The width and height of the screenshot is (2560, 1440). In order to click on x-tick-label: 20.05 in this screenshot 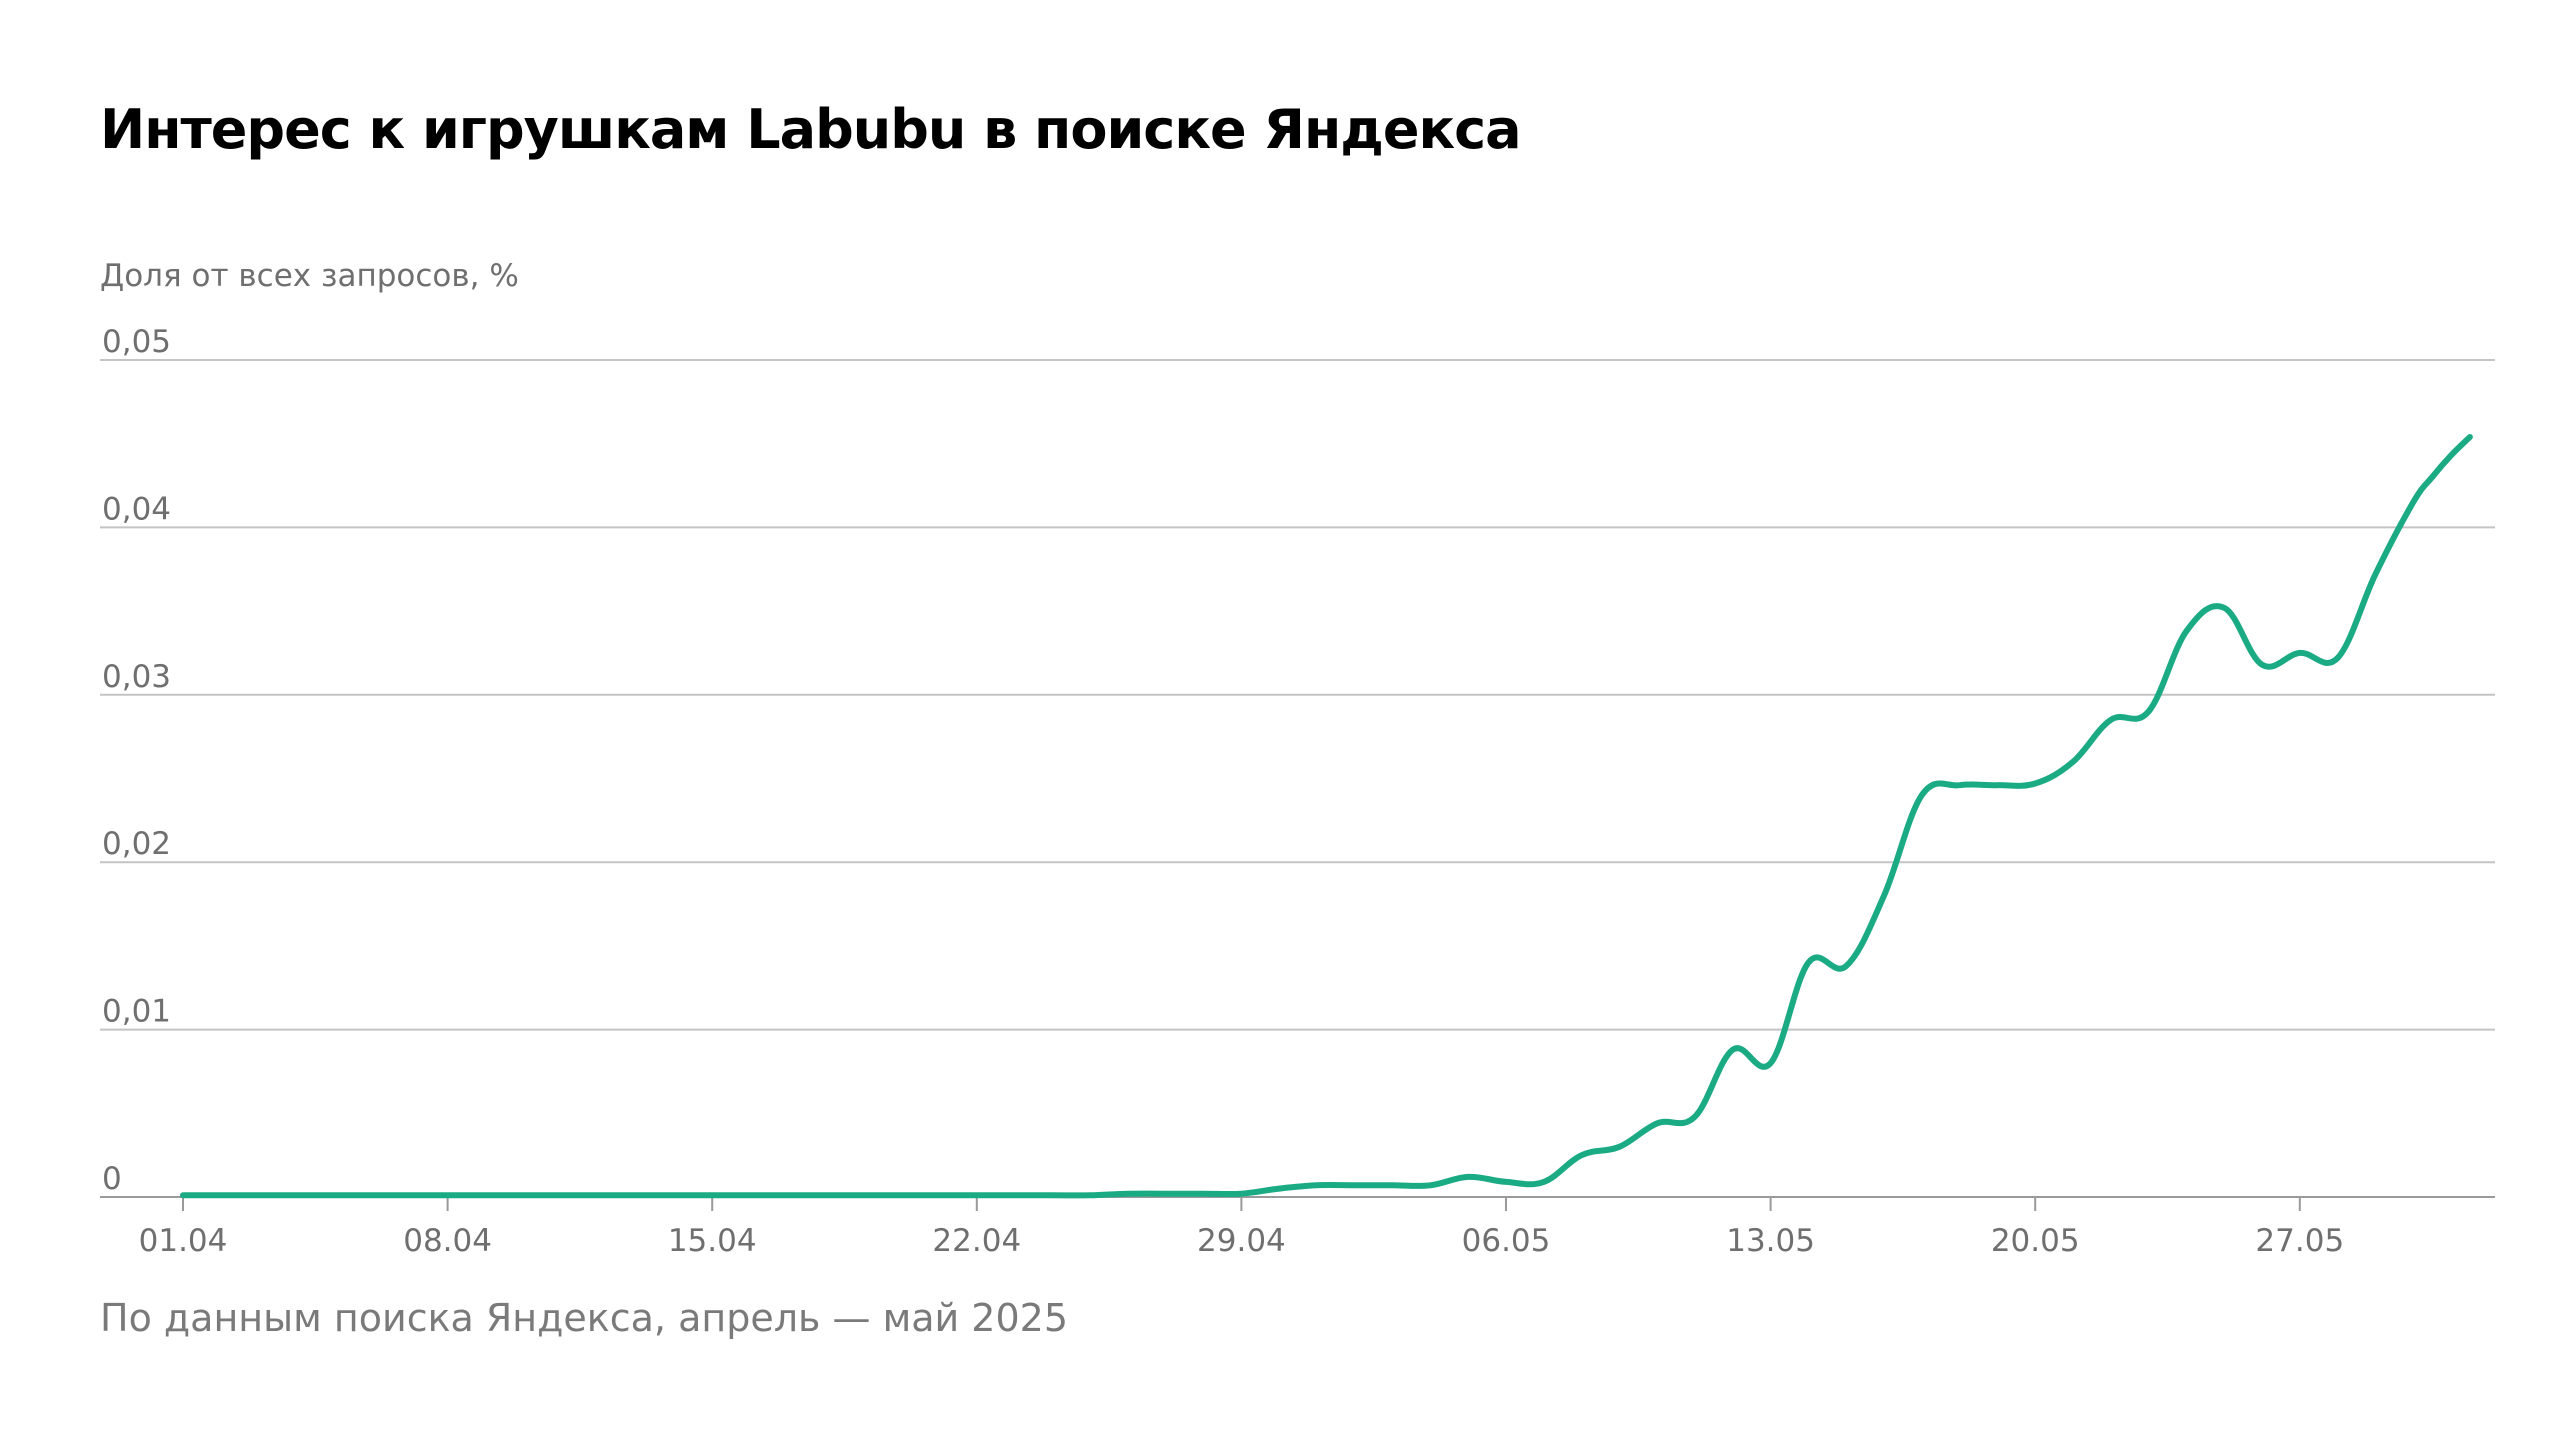, I will do `click(2035, 1241)`.